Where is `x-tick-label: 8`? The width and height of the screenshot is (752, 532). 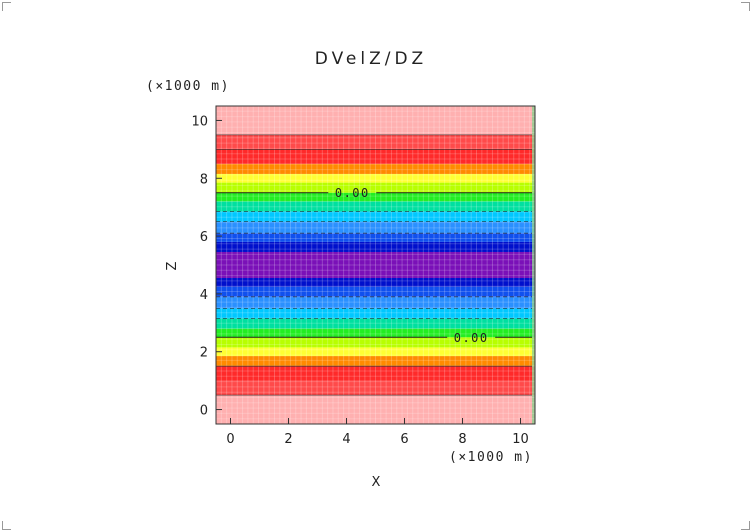
x-tick-label: 8 is located at coordinates (462, 439).